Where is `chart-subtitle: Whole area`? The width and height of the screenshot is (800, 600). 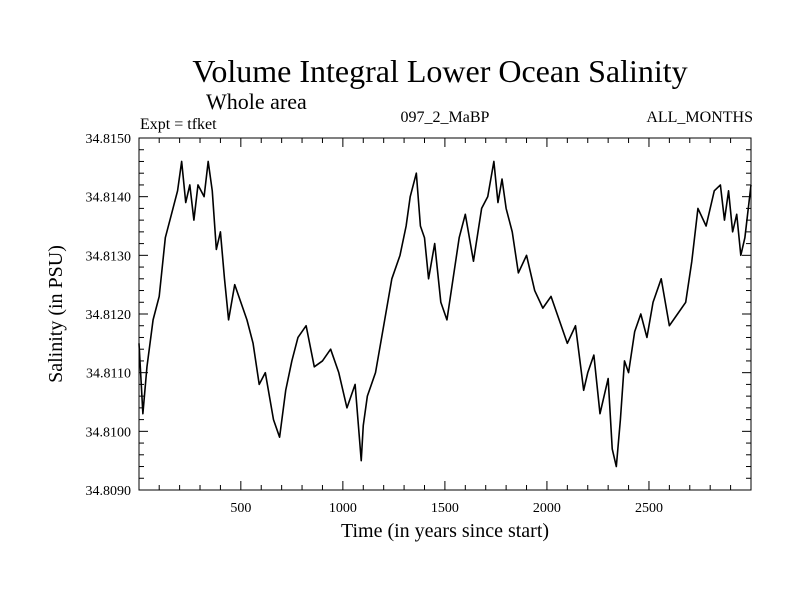 chart-subtitle: Whole area is located at coordinates (256, 101).